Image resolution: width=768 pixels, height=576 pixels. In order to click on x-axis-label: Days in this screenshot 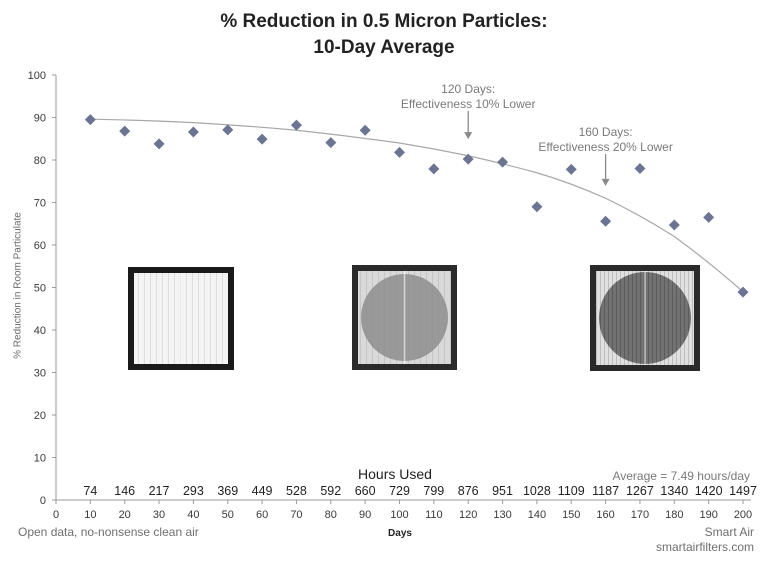, I will do `click(400, 533)`.